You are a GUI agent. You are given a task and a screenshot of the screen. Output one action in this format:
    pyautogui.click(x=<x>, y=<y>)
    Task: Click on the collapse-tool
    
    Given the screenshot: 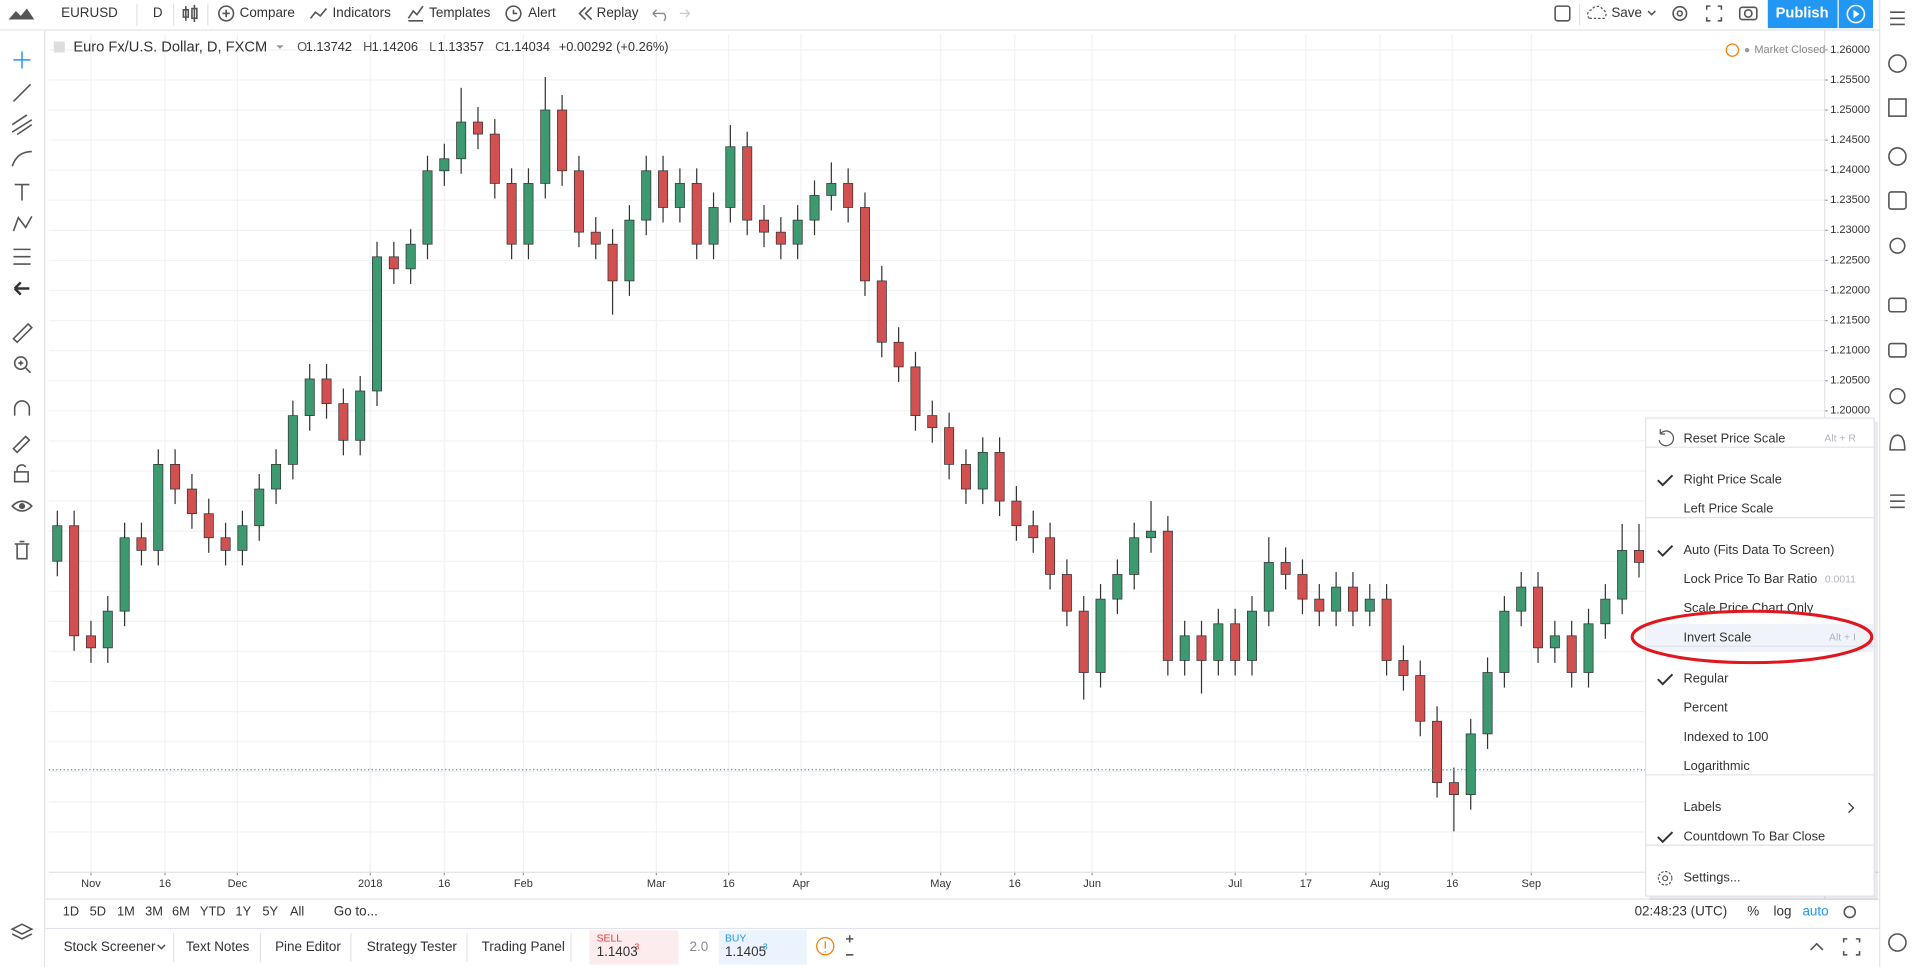 What is the action you would take?
    pyautogui.click(x=21, y=288)
    